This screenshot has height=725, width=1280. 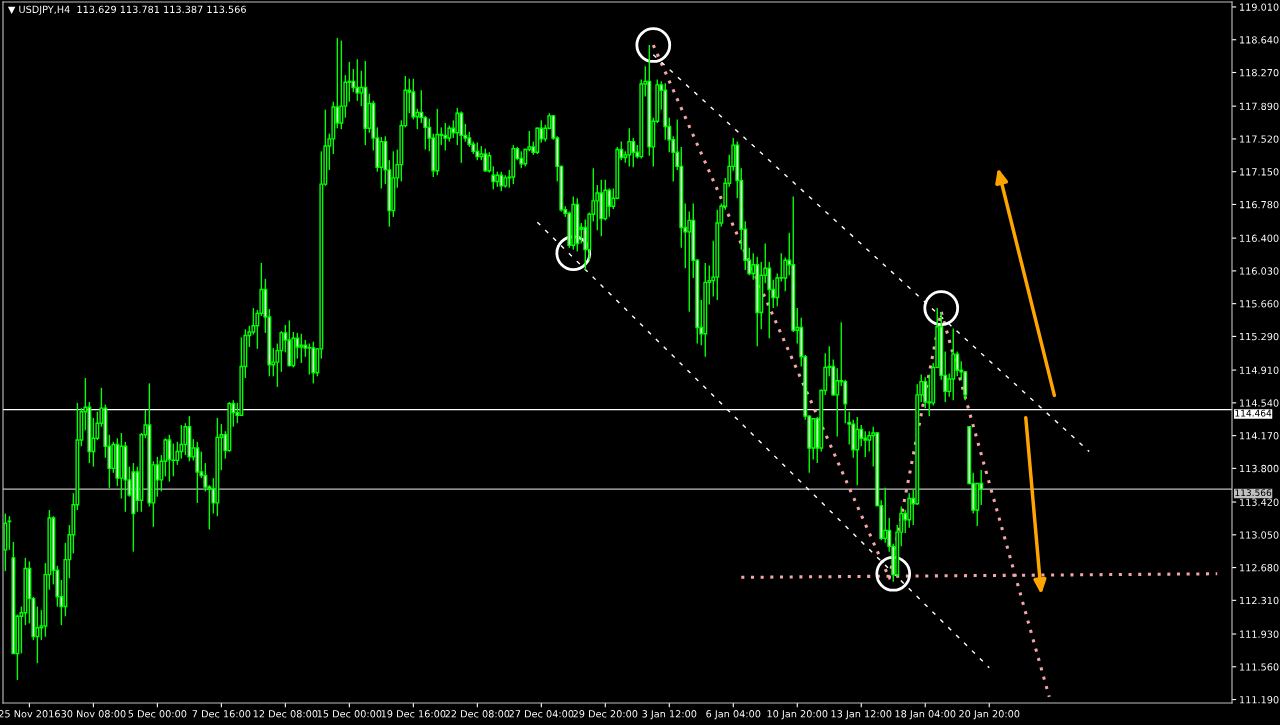 What do you see at coordinates (1259, 370) in the screenshot?
I see `y-tick-label: 114.910` at bounding box center [1259, 370].